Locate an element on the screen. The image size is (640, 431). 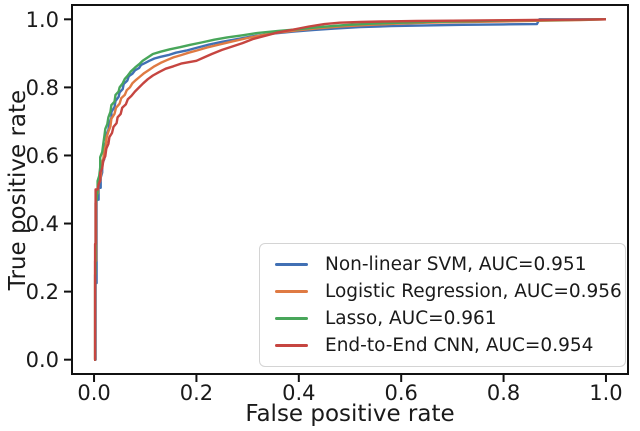
legend-label: End-to-End CNN, AUC=0.954 is located at coordinates (459, 345).